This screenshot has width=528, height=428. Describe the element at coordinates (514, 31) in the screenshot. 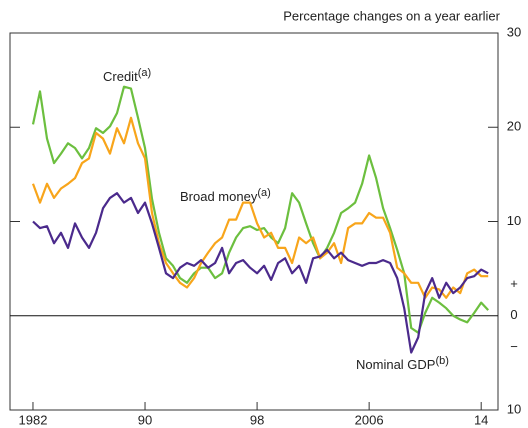

I see `y-tick-label: 30` at that location.